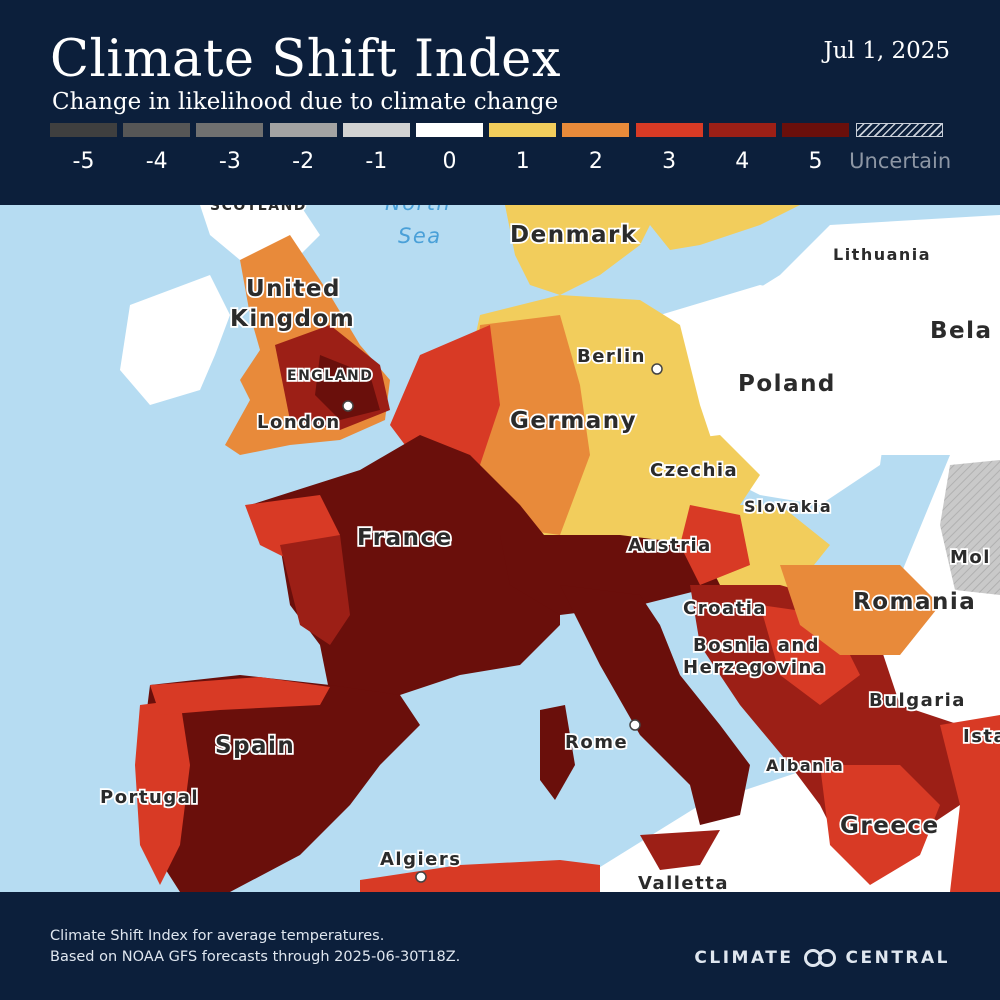 This screenshot has height=1000, width=1000. What do you see at coordinates (900, 130) in the screenshot?
I see `legend-swatch-uncertain` at bounding box center [900, 130].